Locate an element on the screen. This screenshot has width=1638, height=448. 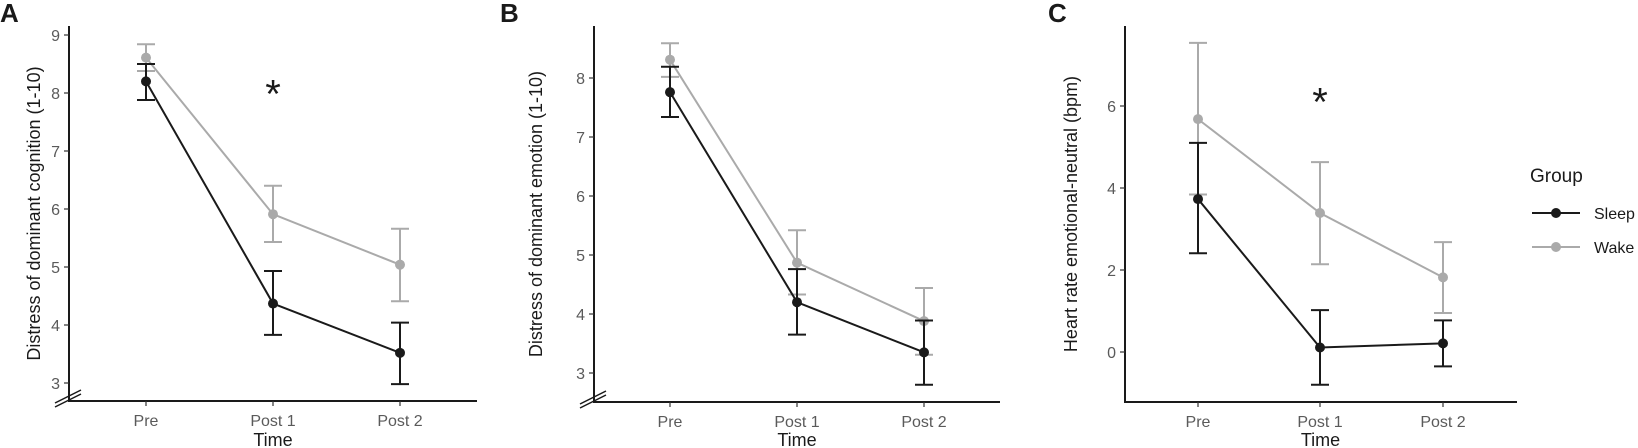
y-tick-label: 2 is located at coordinates (1111, 271).